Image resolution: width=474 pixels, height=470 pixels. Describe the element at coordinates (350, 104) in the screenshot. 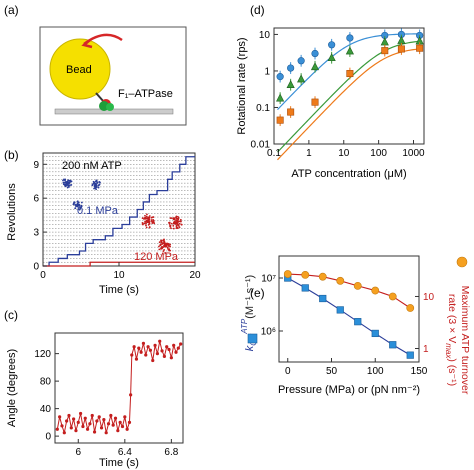

I see `fit-curve` at that location.